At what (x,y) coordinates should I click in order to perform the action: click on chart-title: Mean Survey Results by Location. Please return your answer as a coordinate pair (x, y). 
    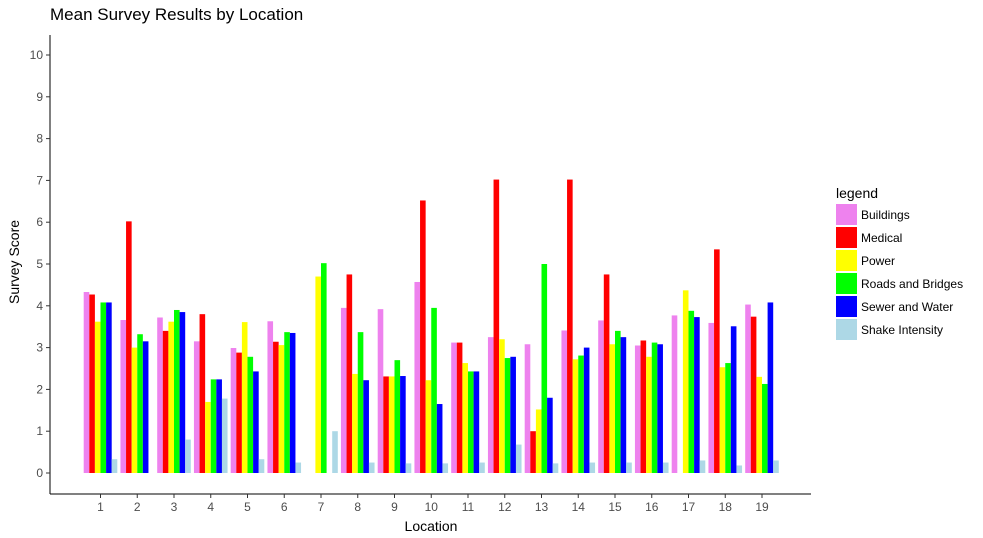
    Looking at the image, I should click on (177, 14).